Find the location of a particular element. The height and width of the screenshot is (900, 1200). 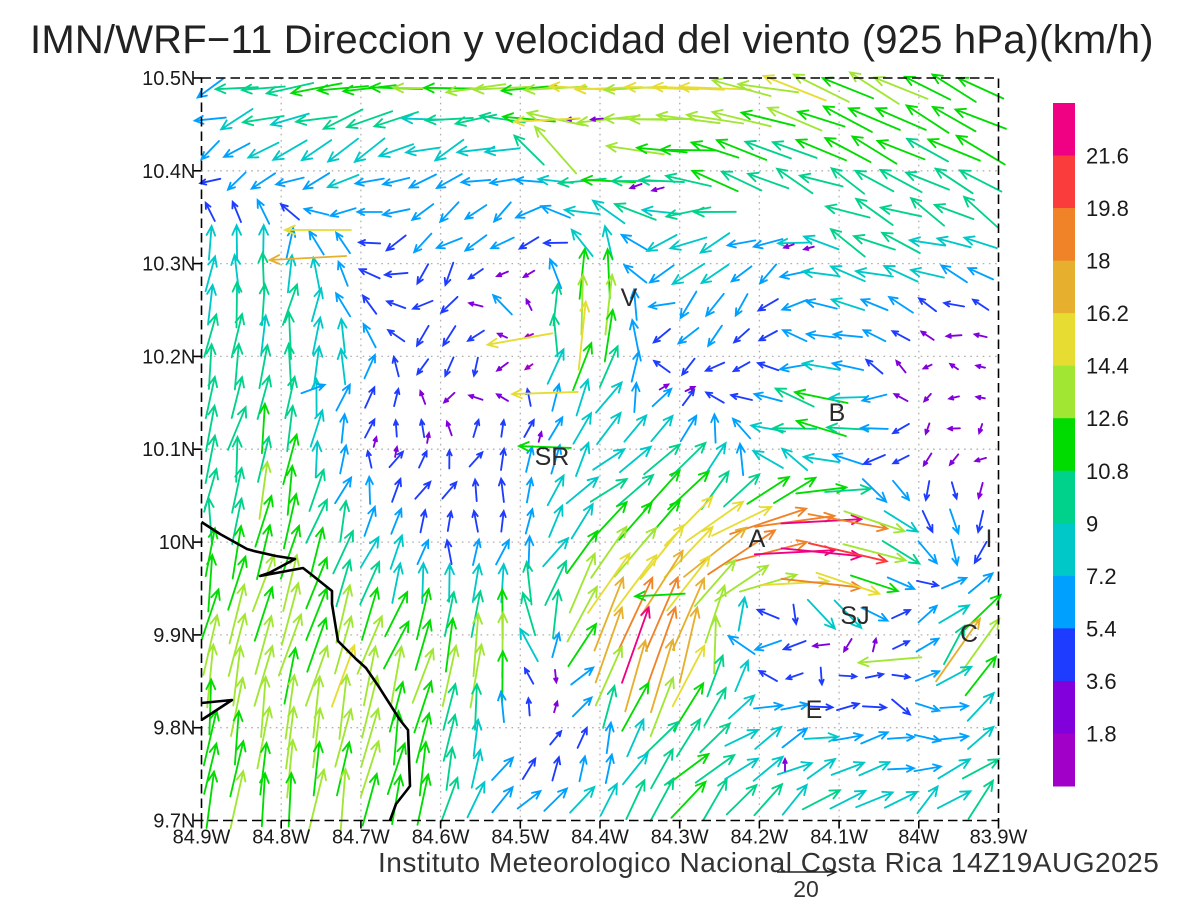

svg-text: 83.9W is located at coordinates (999, 838).